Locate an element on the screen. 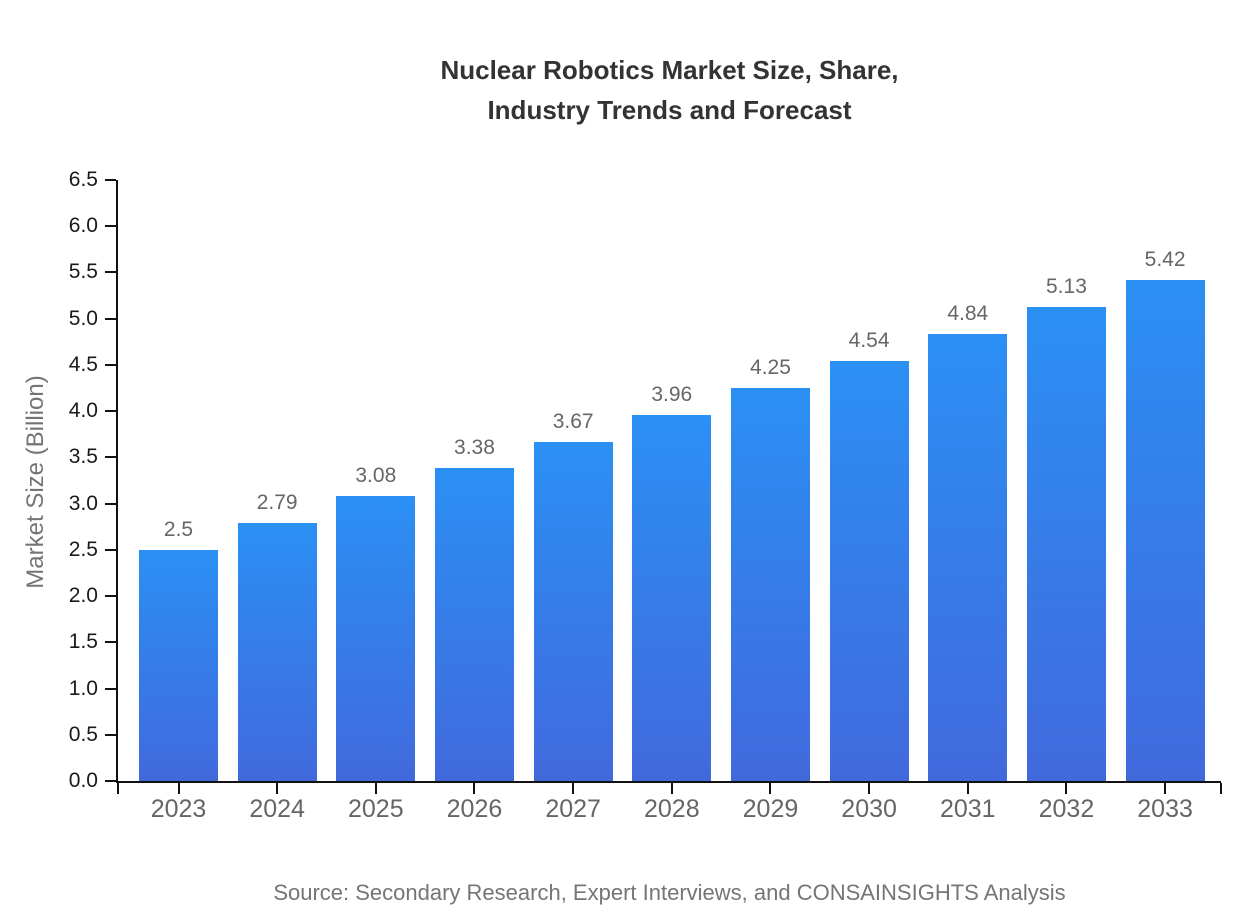 This screenshot has width=1260, height=920. x-axis-tick-label: 2030 is located at coordinates (869, 809).